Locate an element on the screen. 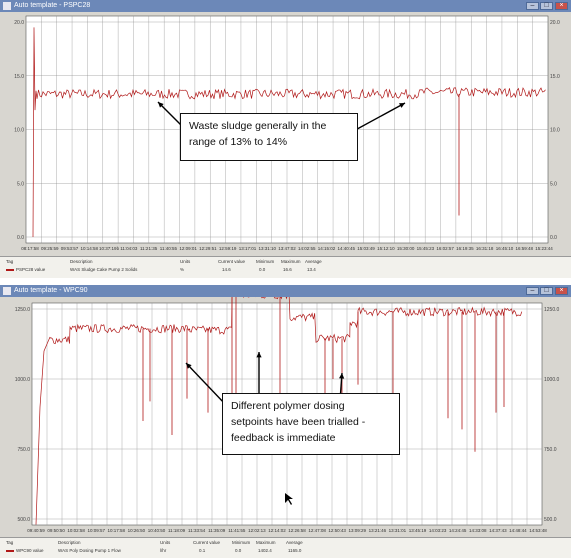 This screenshot has height=558, width=571. y-tick-label-right: 20.0 is located at coordinates (555, 23).